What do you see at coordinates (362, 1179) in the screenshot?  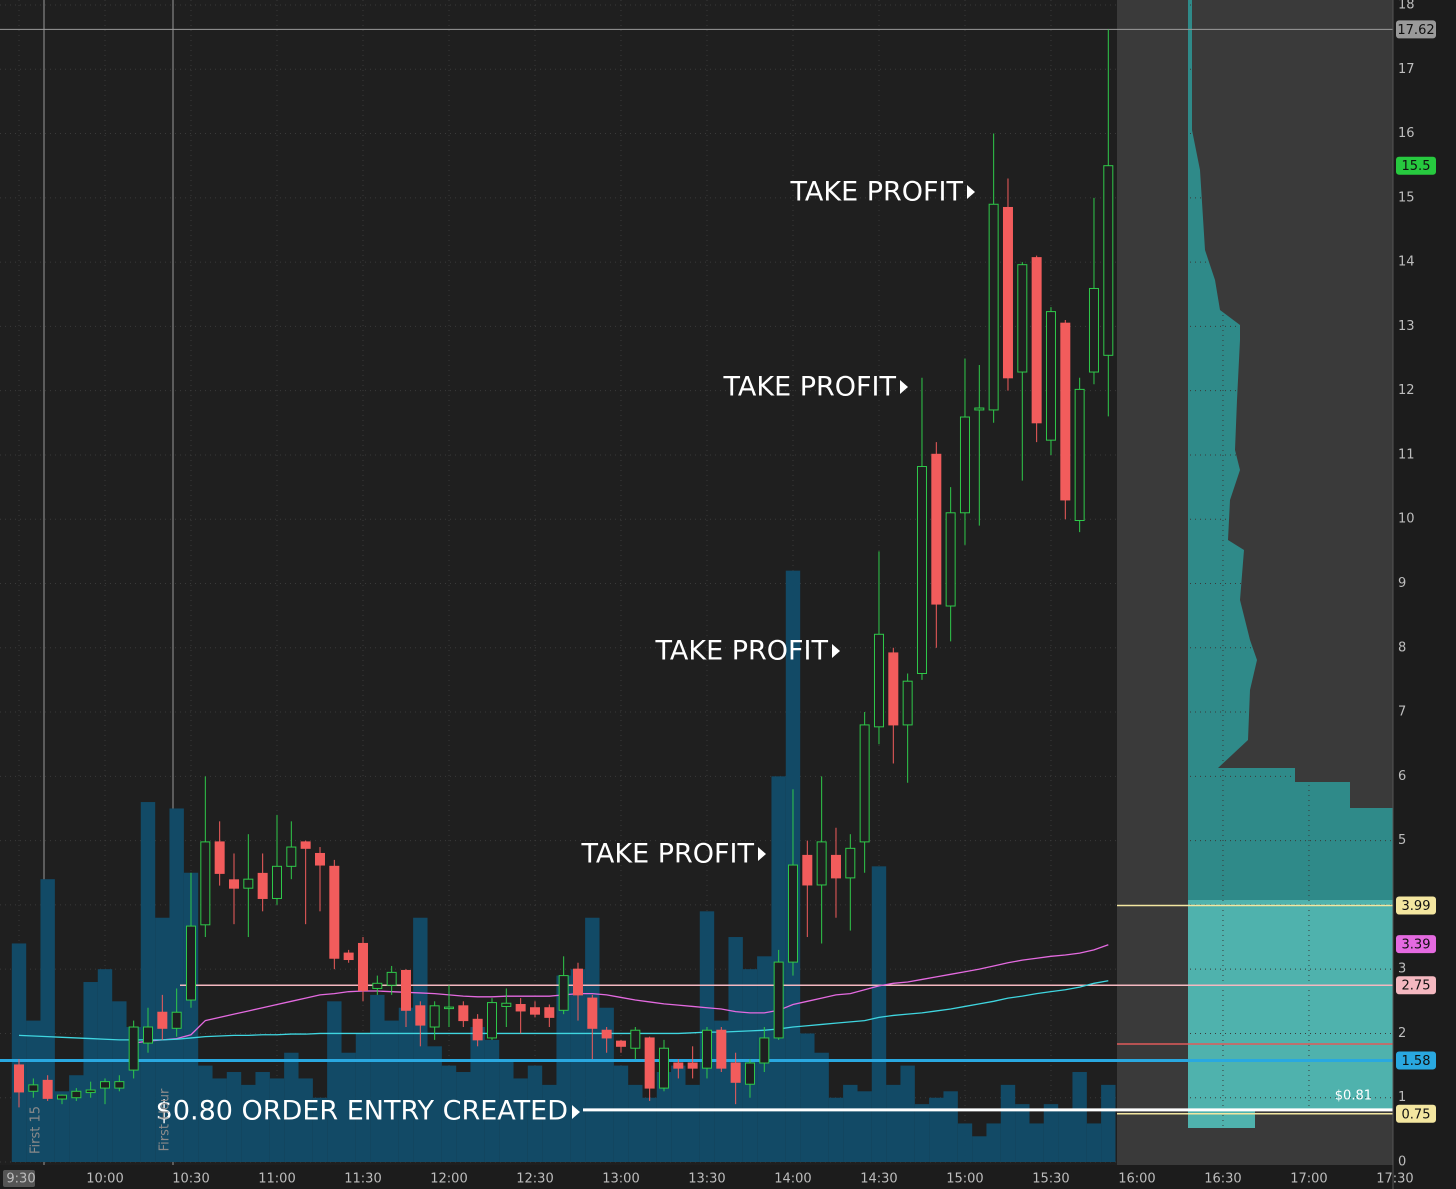 I see `x-tick-label: 11:30` at bounding box center [362, 1179].